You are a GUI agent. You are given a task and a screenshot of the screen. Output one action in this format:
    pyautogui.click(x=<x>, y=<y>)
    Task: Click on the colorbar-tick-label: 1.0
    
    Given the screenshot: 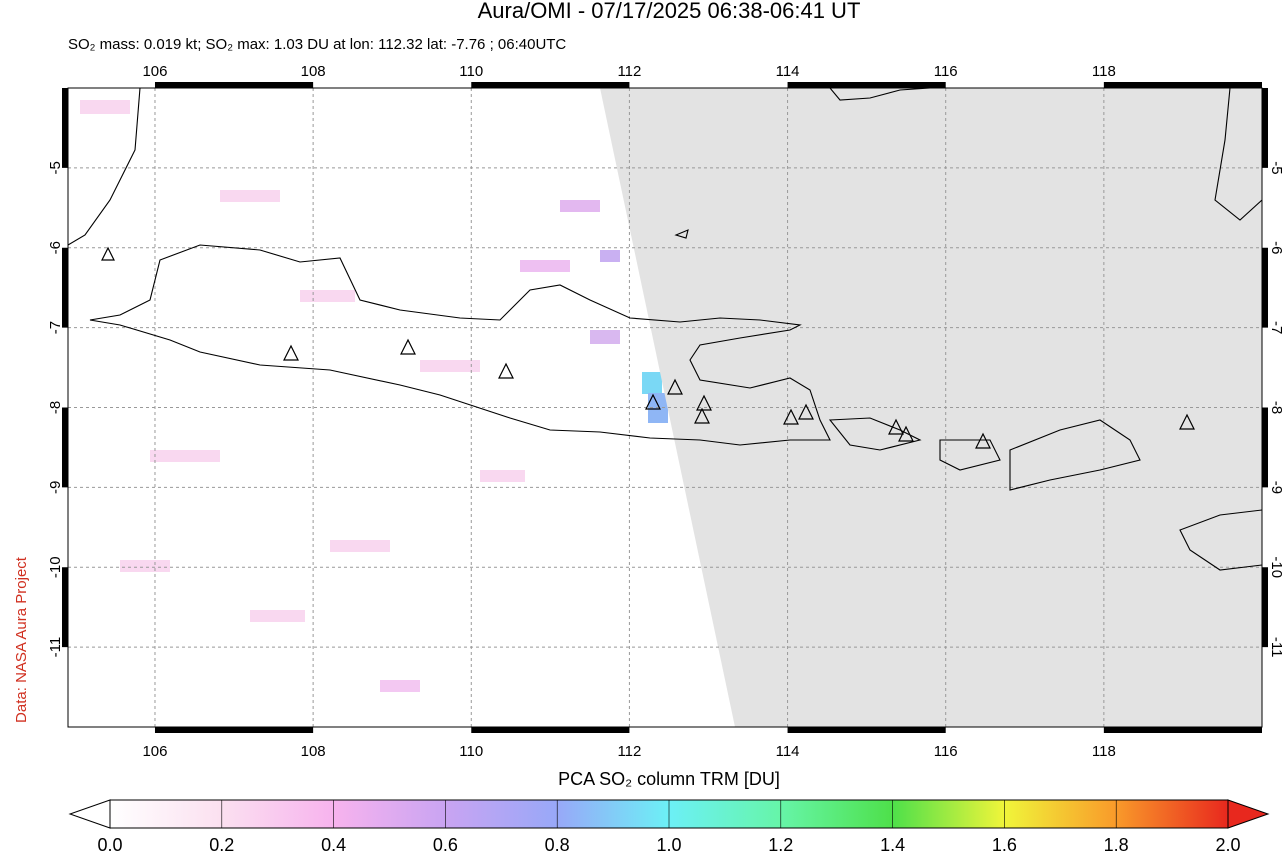 What is the action you would take?
    pyautogui.click(x=668, y=845)
    